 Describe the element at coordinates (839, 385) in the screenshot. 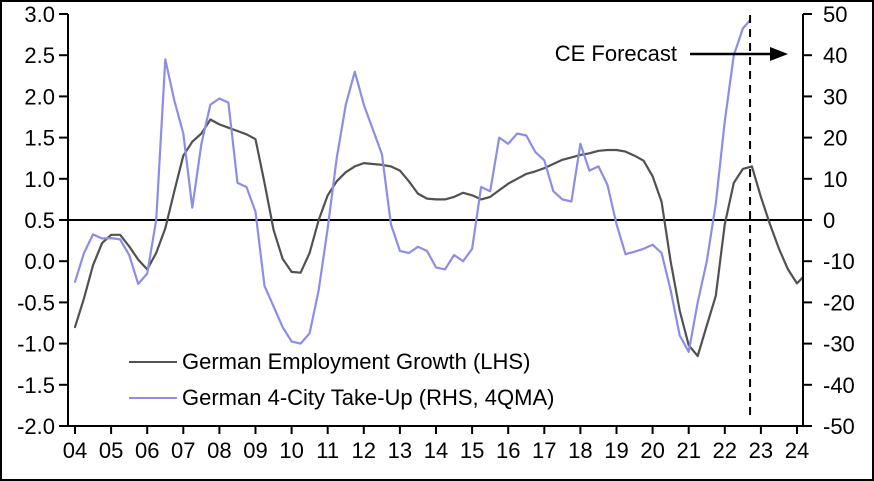

I see `right-axis-tick-label: -40` at that location.